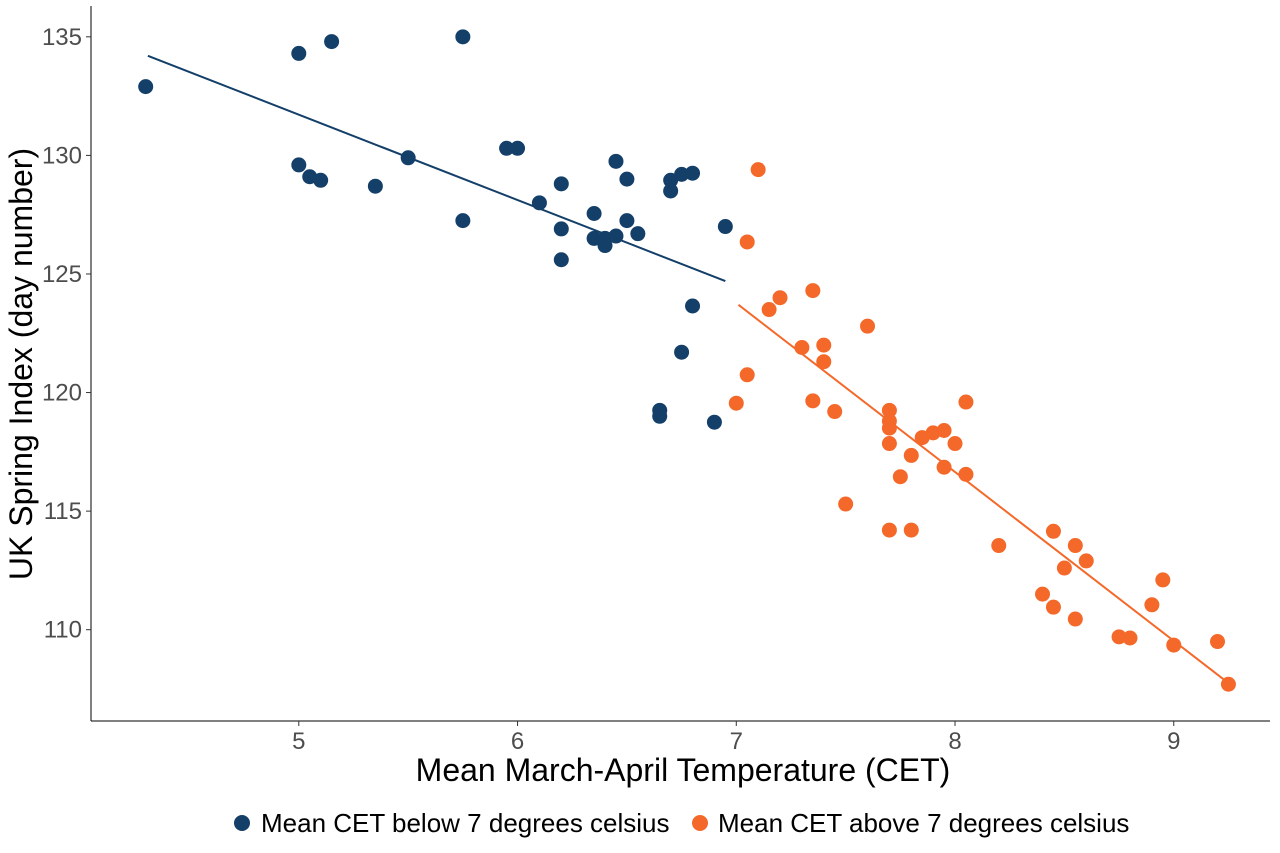 The width and height of the screenshot is (1280, 853). Describe the element at coordinates (62, 393) in the screenshot. I see `y-tick-label: 120` at that location.